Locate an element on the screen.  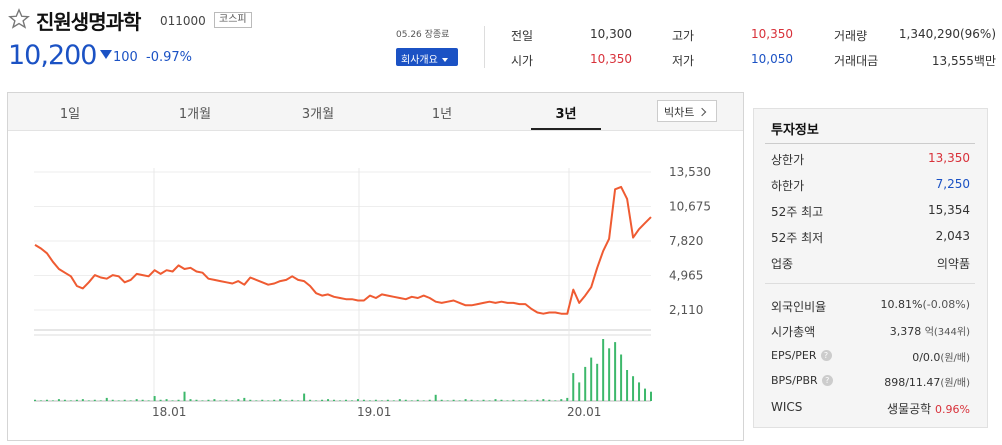
tab-1y: 1년 is located at coordinates (442, 114).